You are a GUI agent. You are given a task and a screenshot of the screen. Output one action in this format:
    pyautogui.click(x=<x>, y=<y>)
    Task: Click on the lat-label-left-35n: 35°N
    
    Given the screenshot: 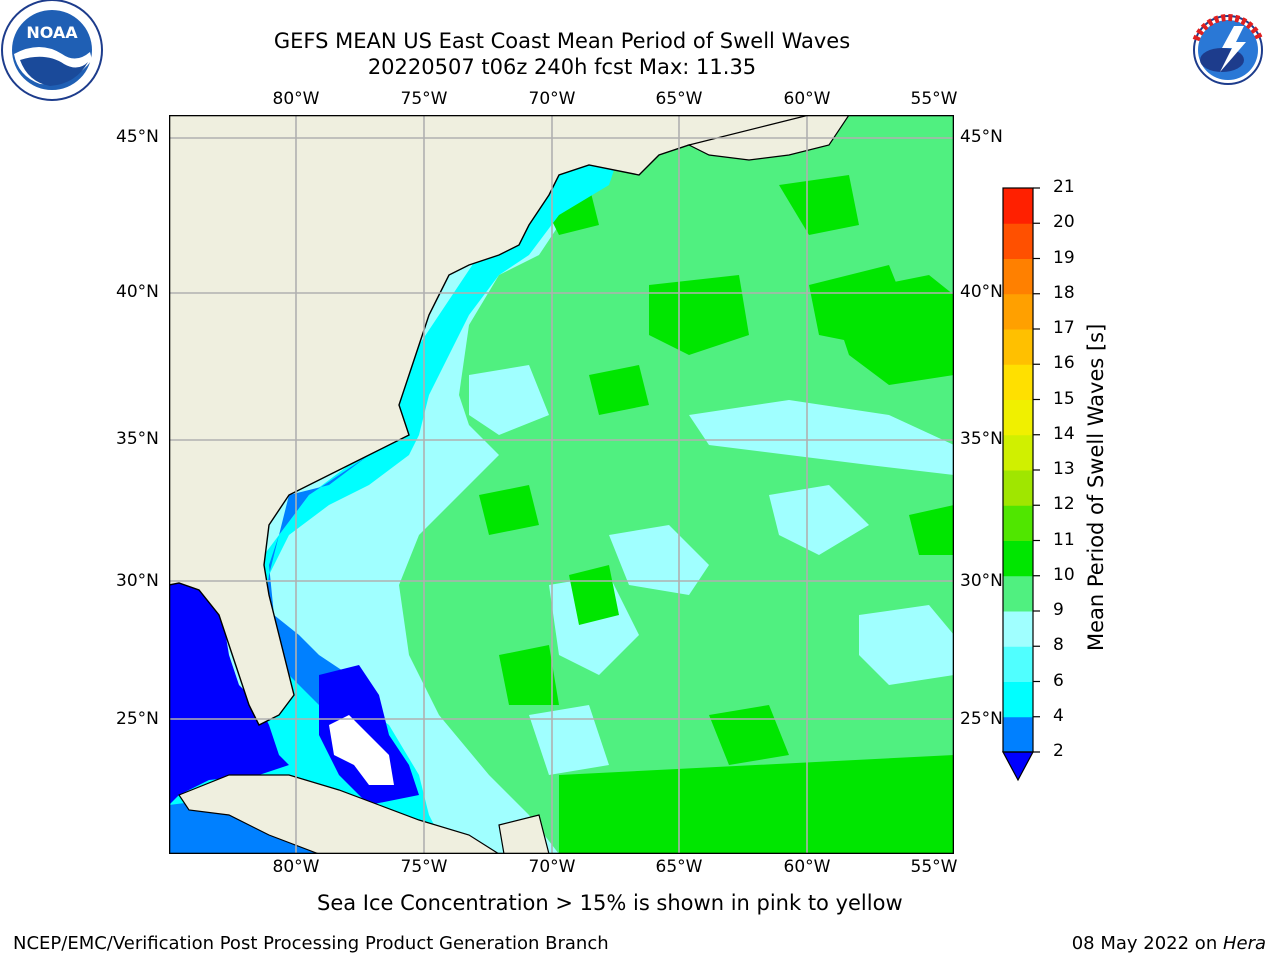 What is the action you would take?
    pyautogui.click(x=137, y=439)
    